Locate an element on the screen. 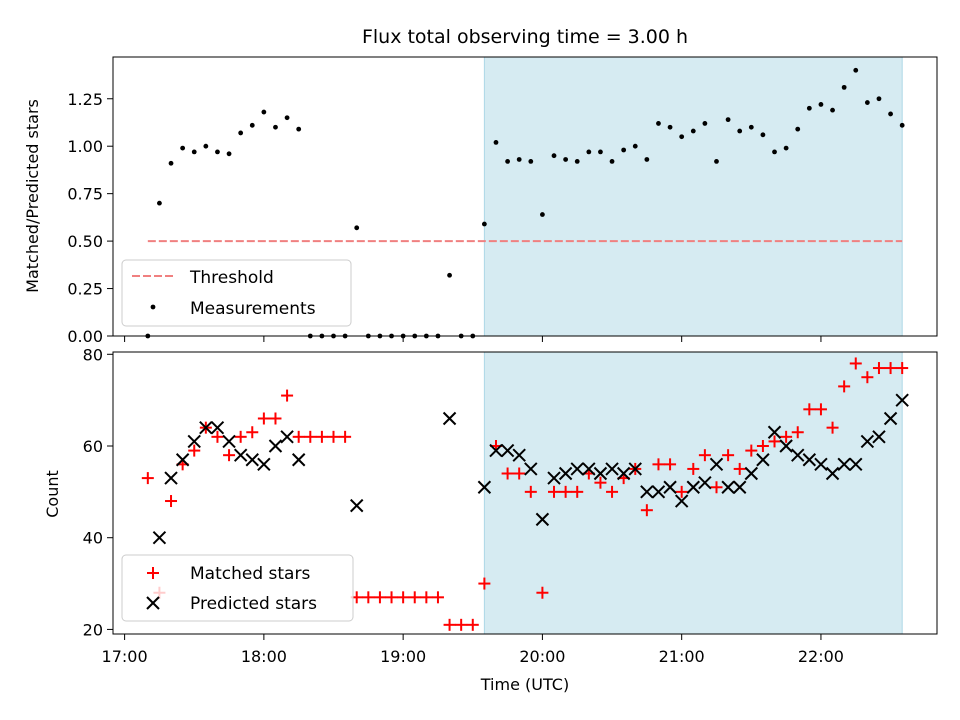  y-tick-label: 40 is located at coordinates (93, 538).